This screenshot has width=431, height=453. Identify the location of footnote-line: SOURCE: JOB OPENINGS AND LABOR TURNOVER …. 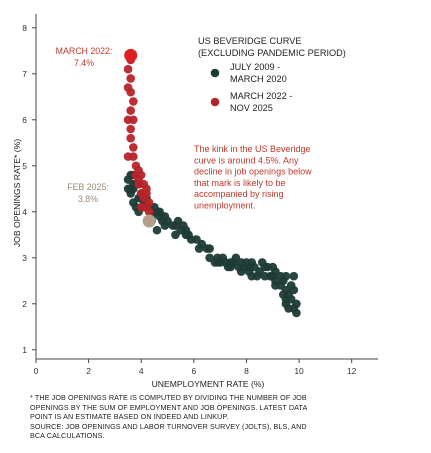
(168, 426).